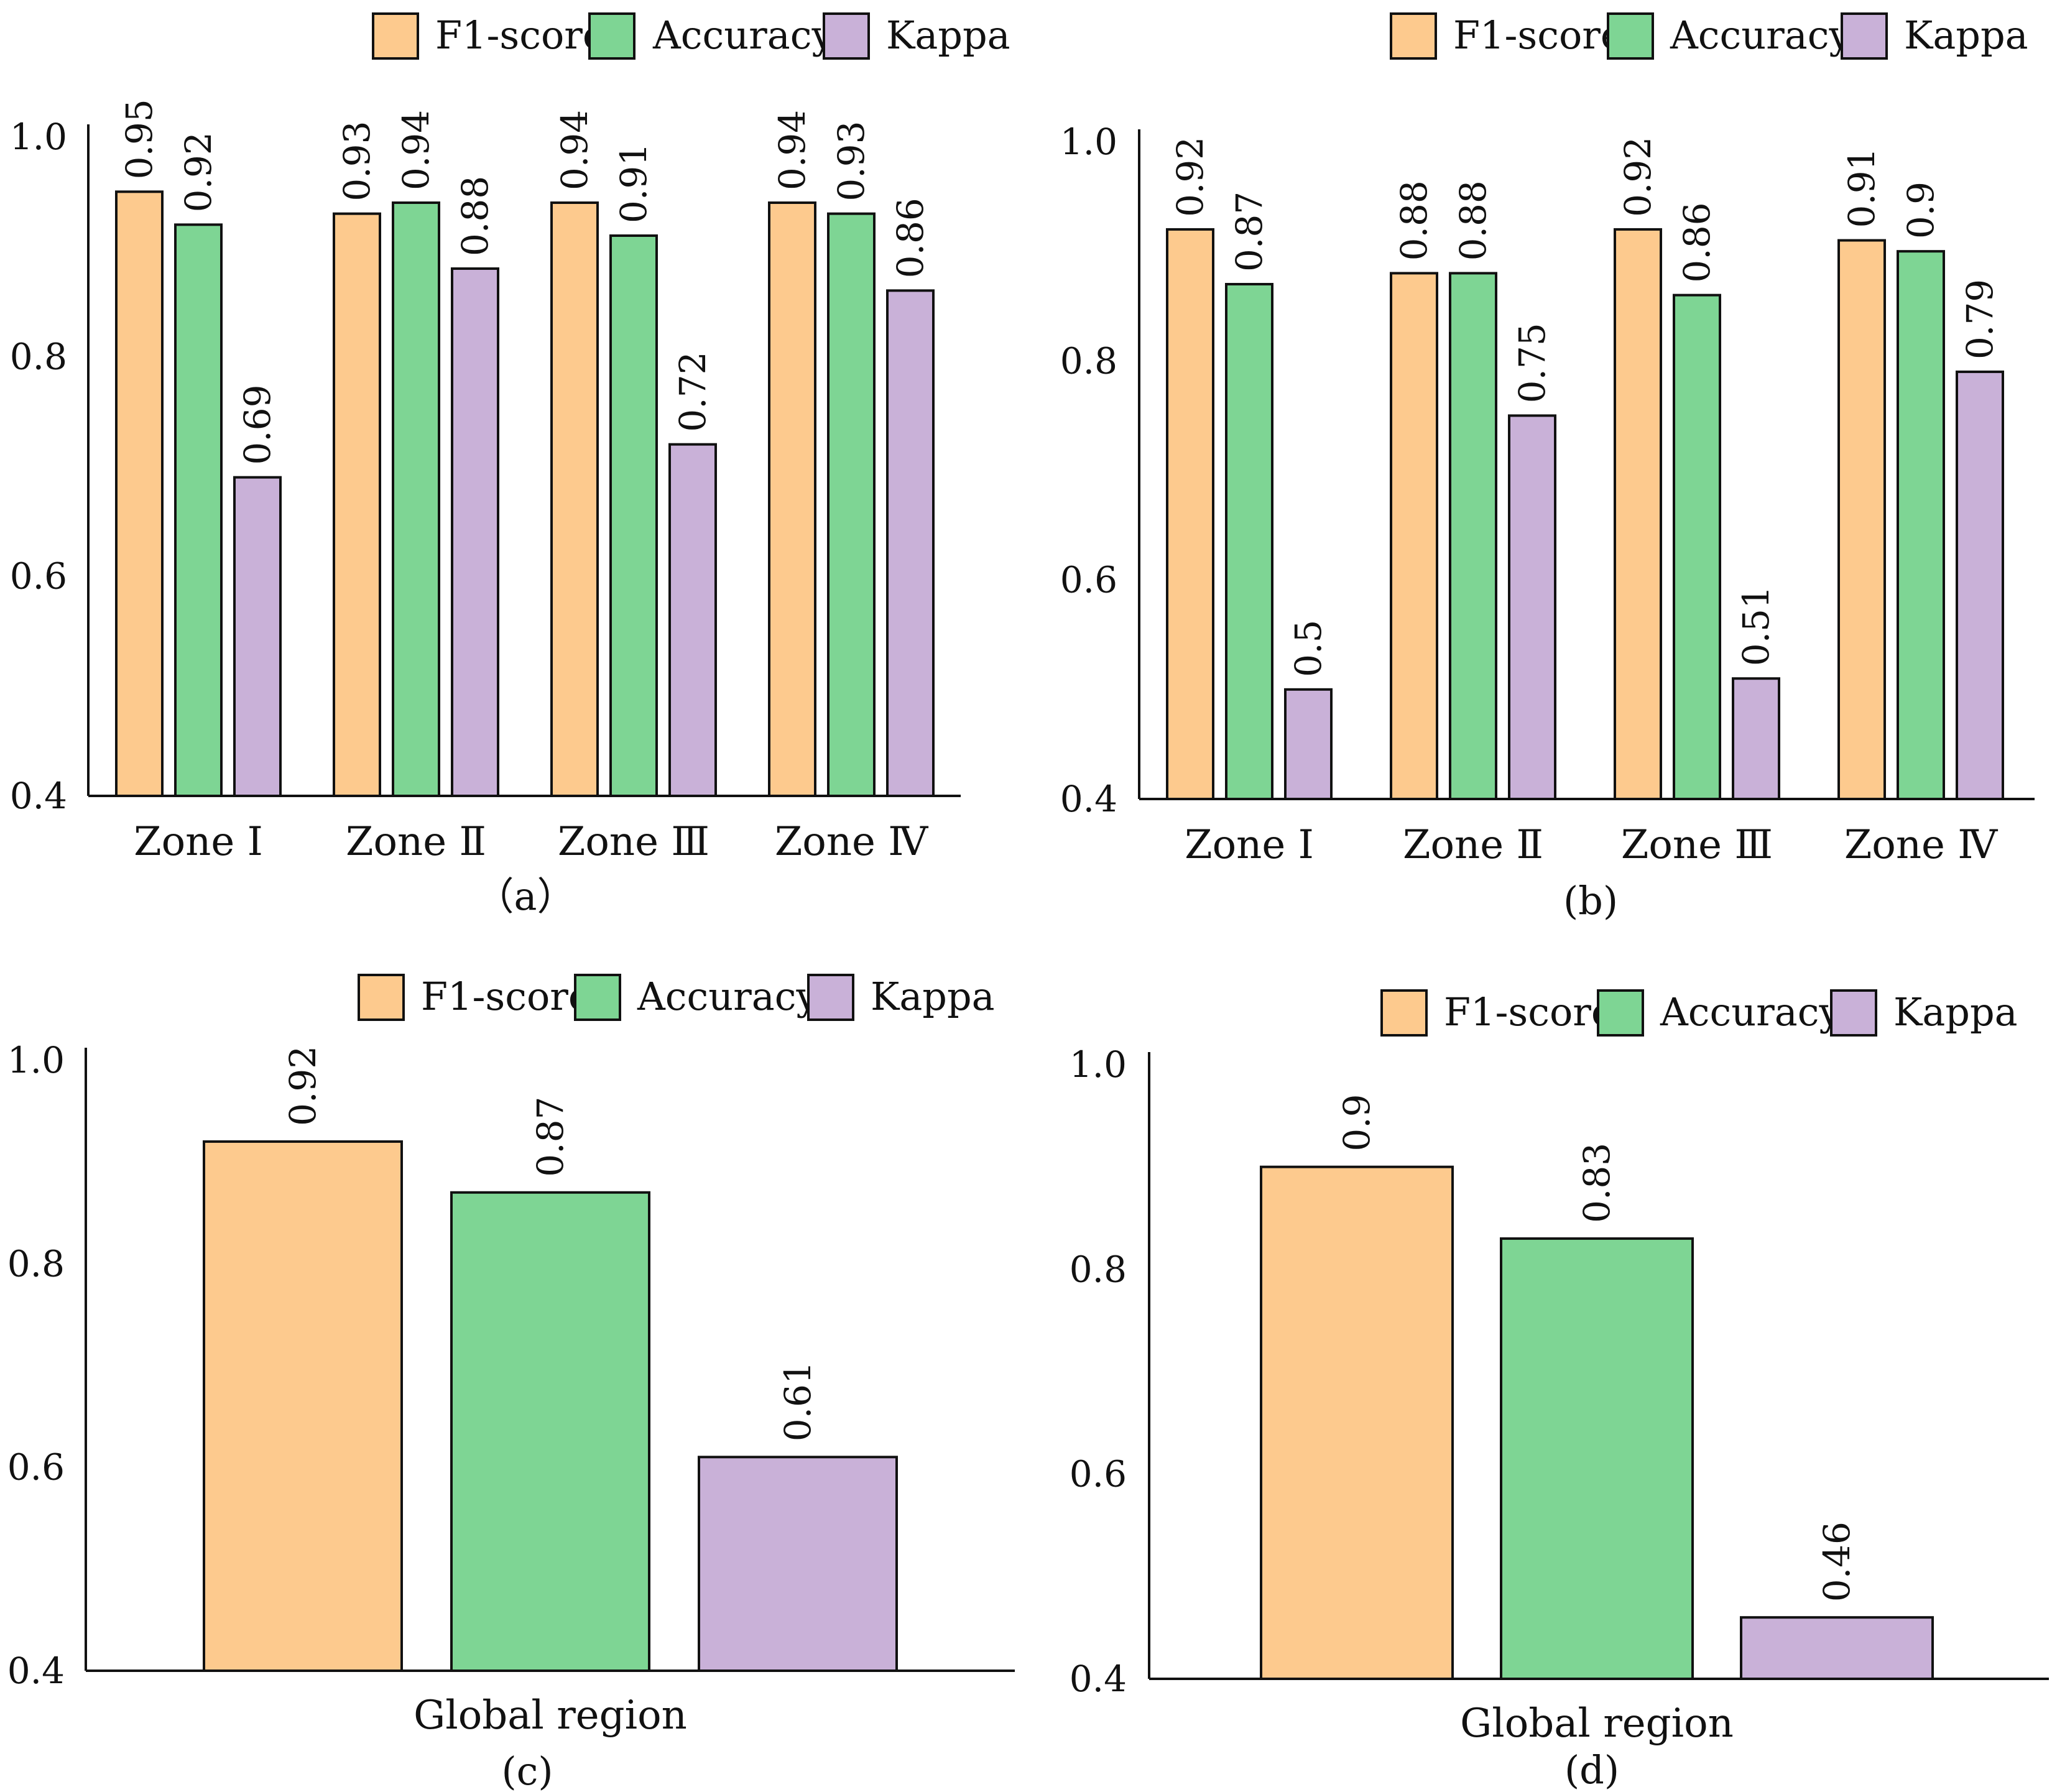  I want to click on panel-a-category-label: Zone Ⅱ, so click(416, 842).